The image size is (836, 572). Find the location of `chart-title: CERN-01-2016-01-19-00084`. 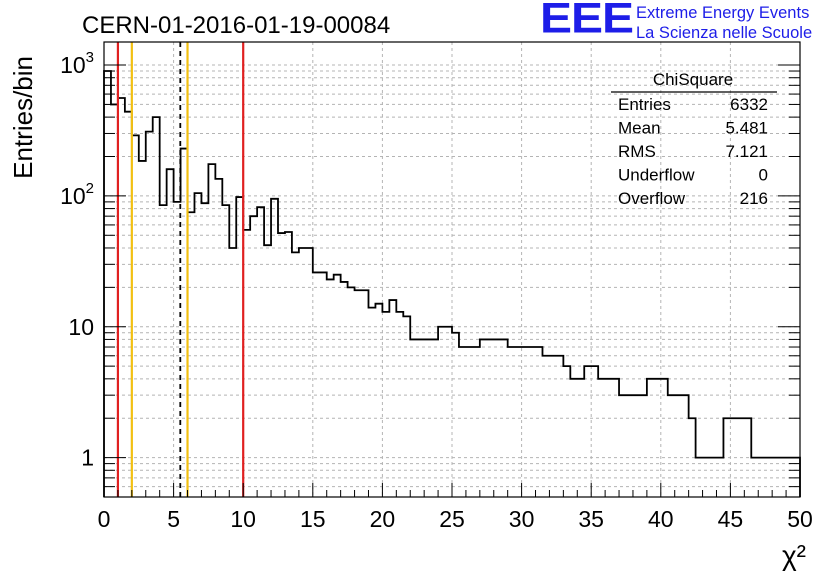

chart-title: CERN-01-2016-01-19-00084 is located at coordinates (236, 25).